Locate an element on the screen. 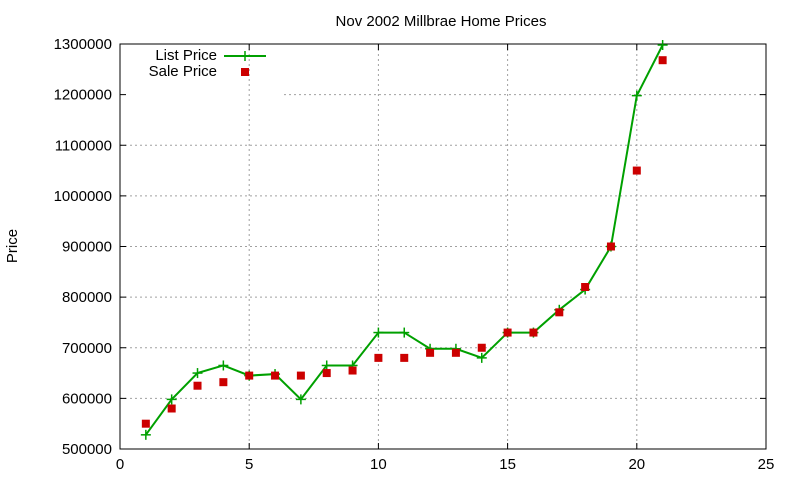  y-tick-label: 700000 is located at coordinates (87, 348).